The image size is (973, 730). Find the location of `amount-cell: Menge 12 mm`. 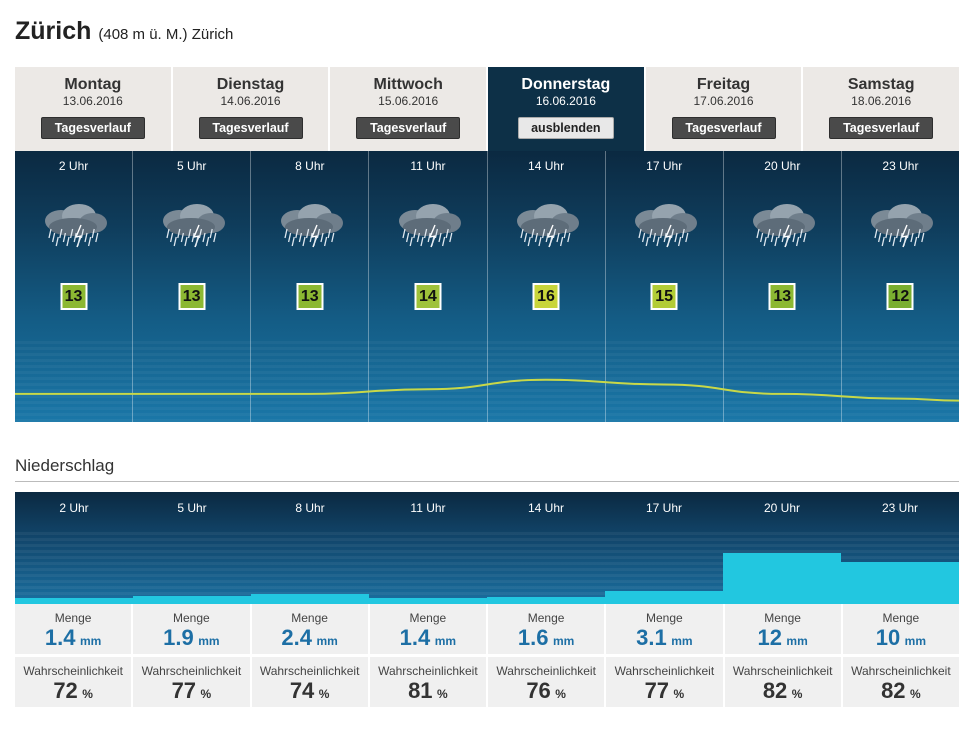

amount-cell: Menge 12 mm is located at coordinates (782, 629).